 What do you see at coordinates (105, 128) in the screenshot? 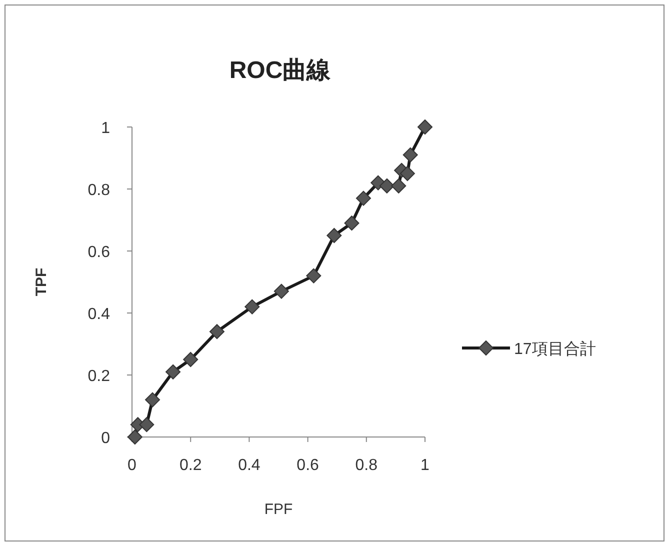
I see `y-tick-label: 1` at bounding box center [105, 128].